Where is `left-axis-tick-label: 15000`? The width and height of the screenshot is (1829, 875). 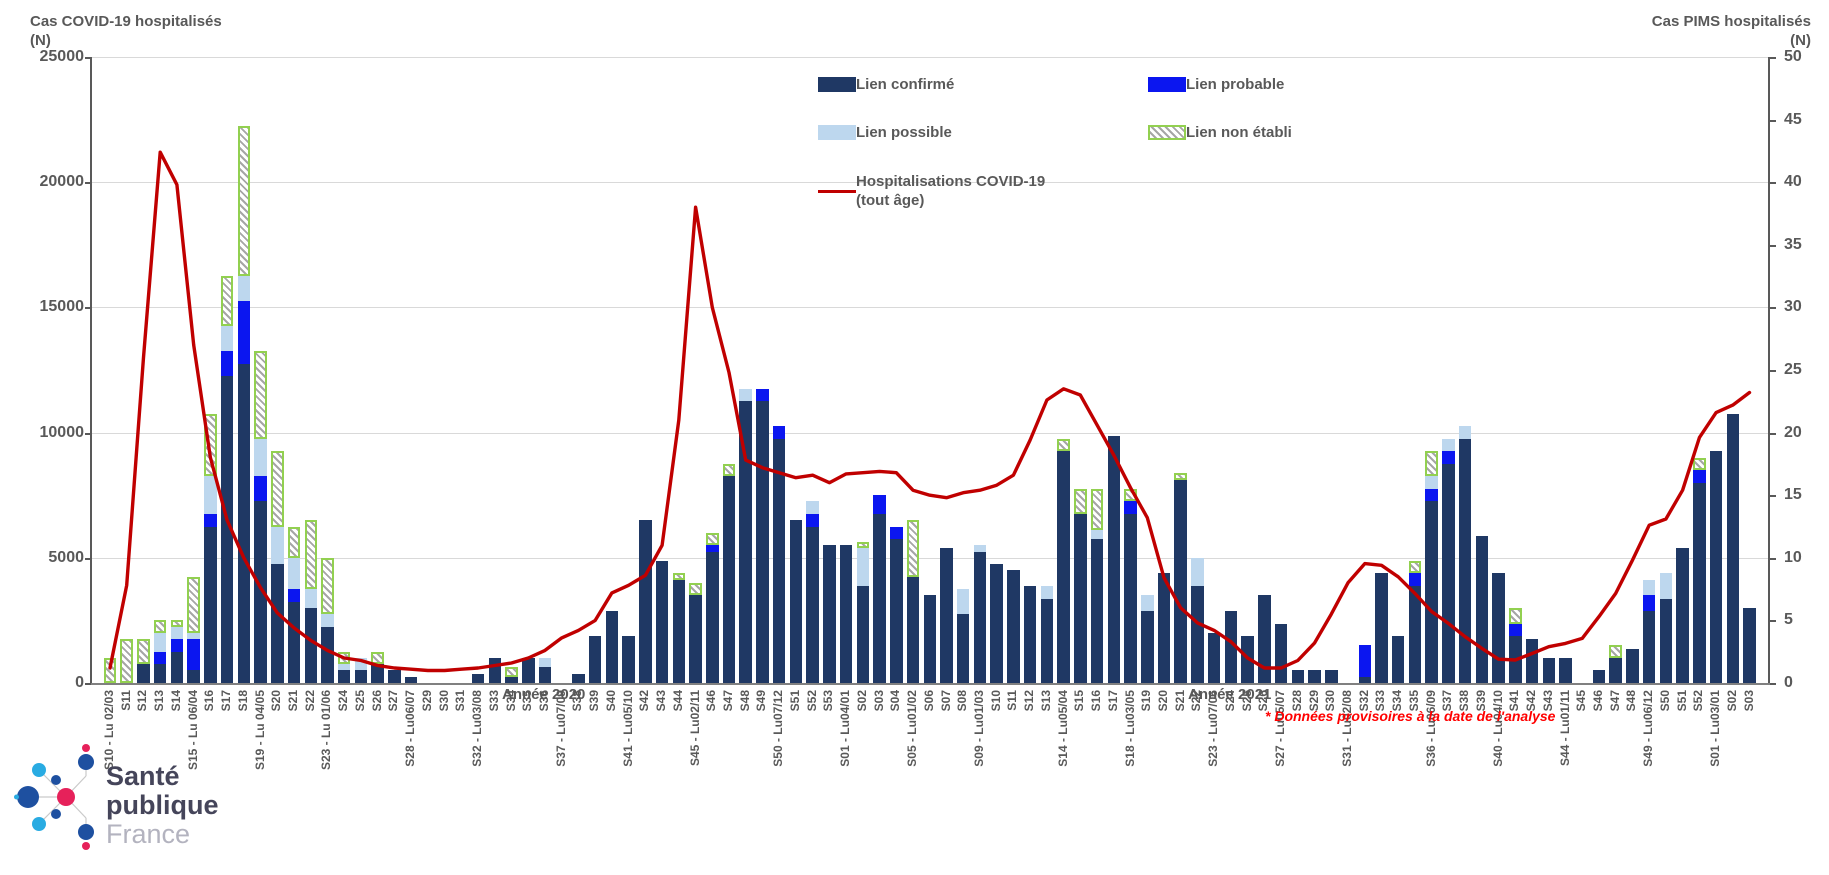 left-axis-tick-label: 15000 is located at coordinates (62, 307).